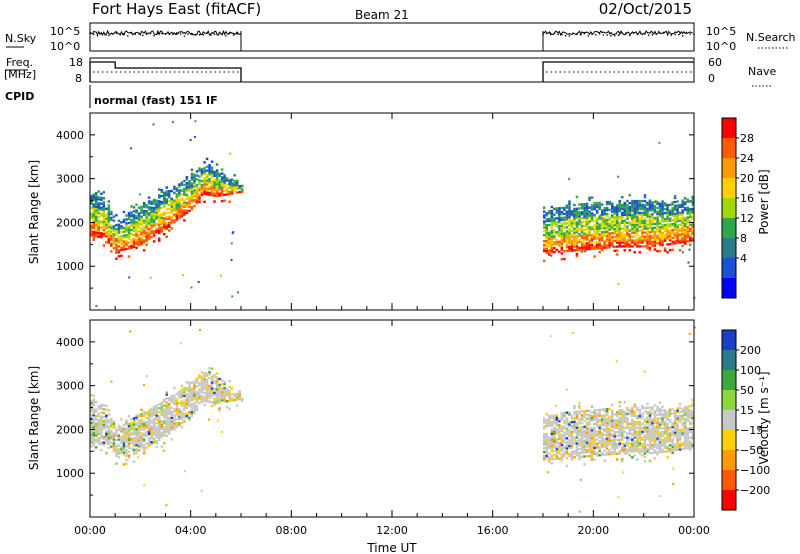  Describe the element at coordinates (771, 37) in the screenshot. I see `nsearch-label: N.Search` at that location.